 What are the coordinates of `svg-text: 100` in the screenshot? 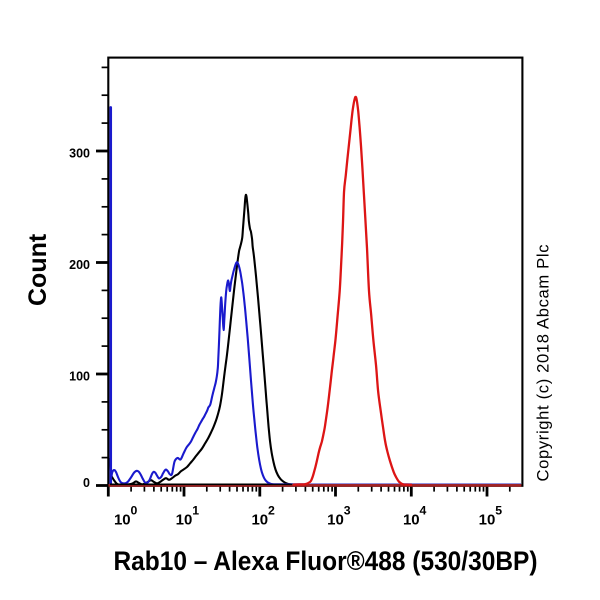 It's located at (79, 377).